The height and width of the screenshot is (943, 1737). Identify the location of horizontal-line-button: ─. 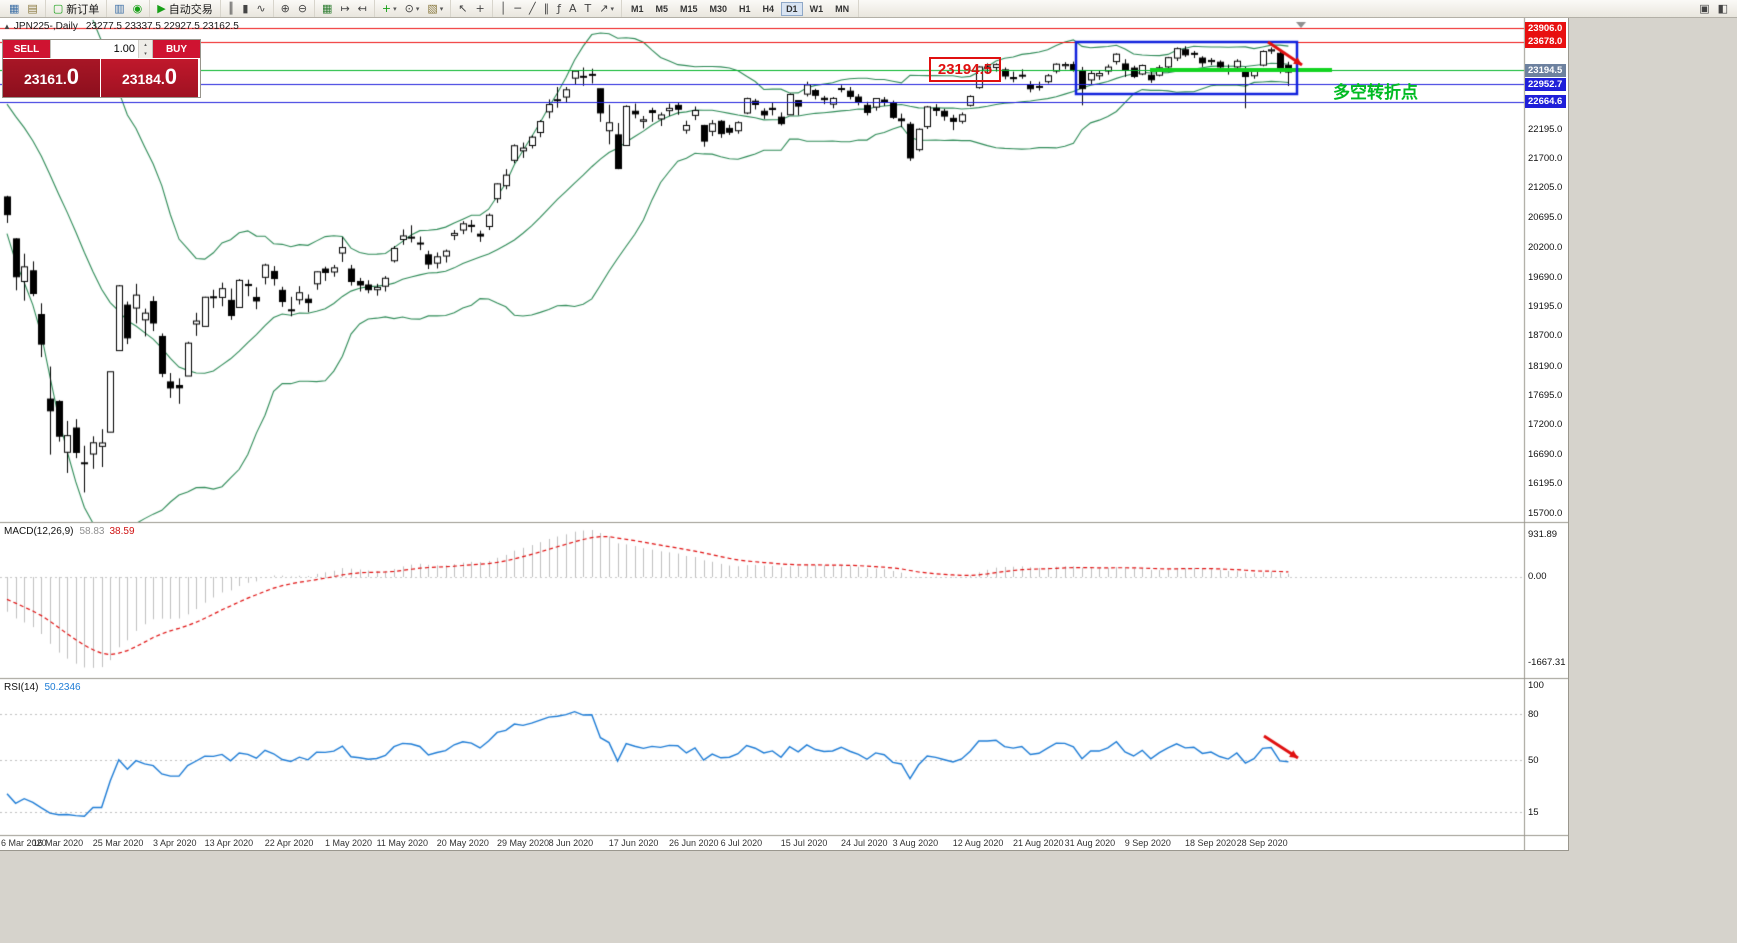
(517, 8).